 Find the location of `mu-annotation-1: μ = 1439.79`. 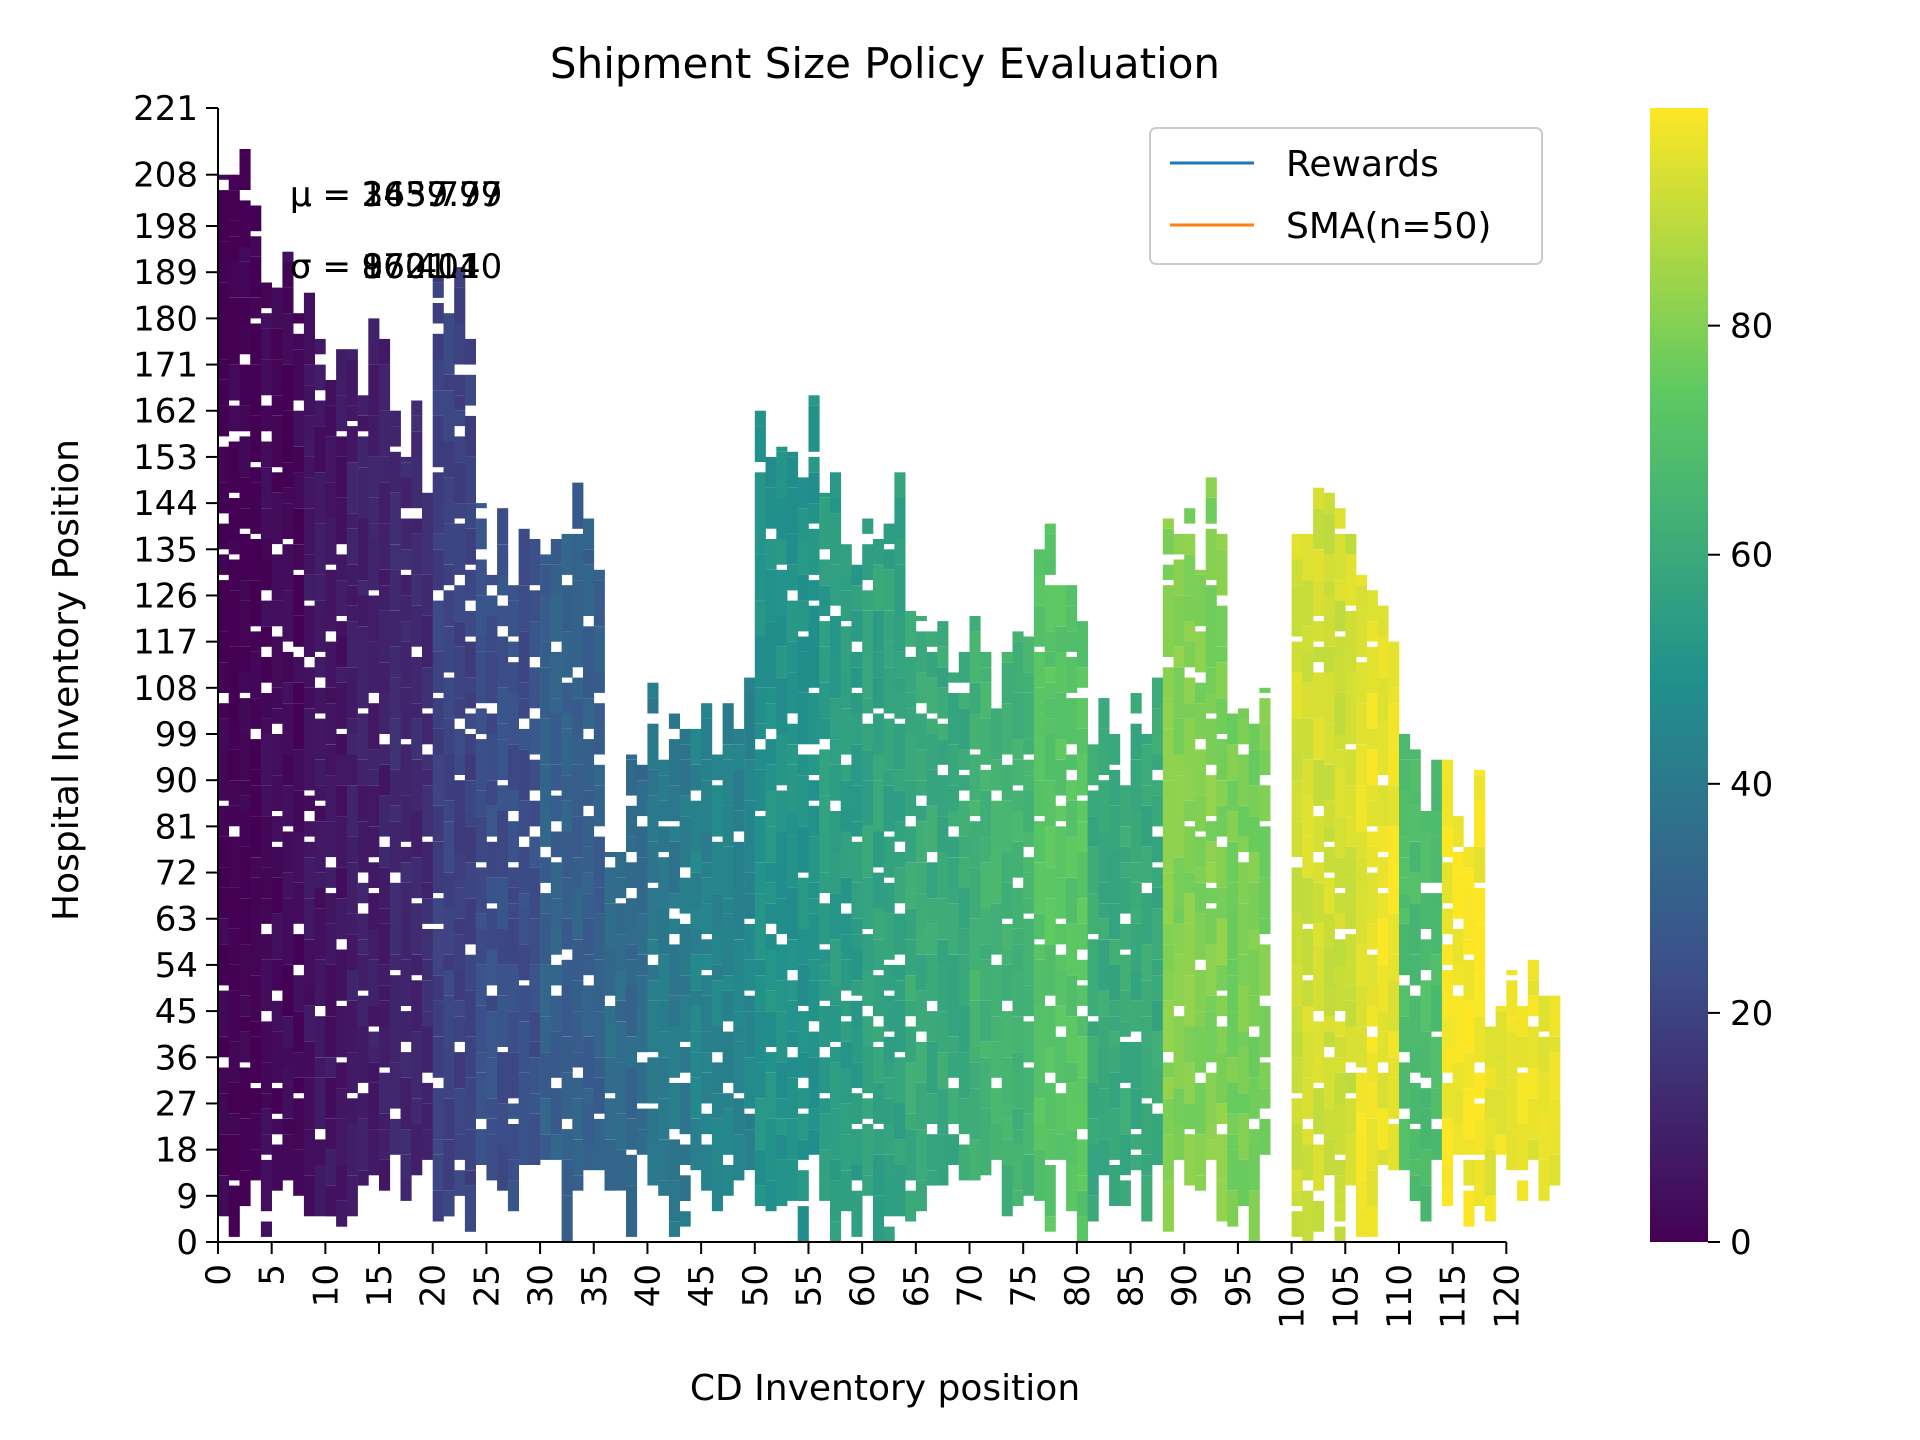

mu-annotation-1: μ = 1439.79 is located at coordinates (396, 195).